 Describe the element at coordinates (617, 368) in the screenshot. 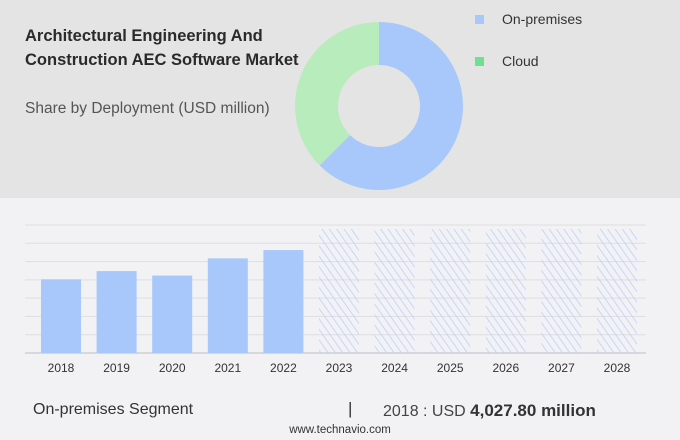

I see `x-tick-label: 2028` at that location.